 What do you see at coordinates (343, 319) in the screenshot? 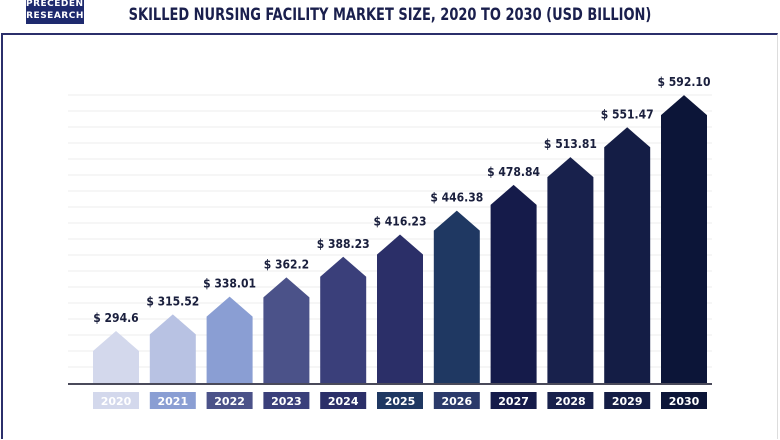
I see `bar-2024` at bounding box center [343, 319].